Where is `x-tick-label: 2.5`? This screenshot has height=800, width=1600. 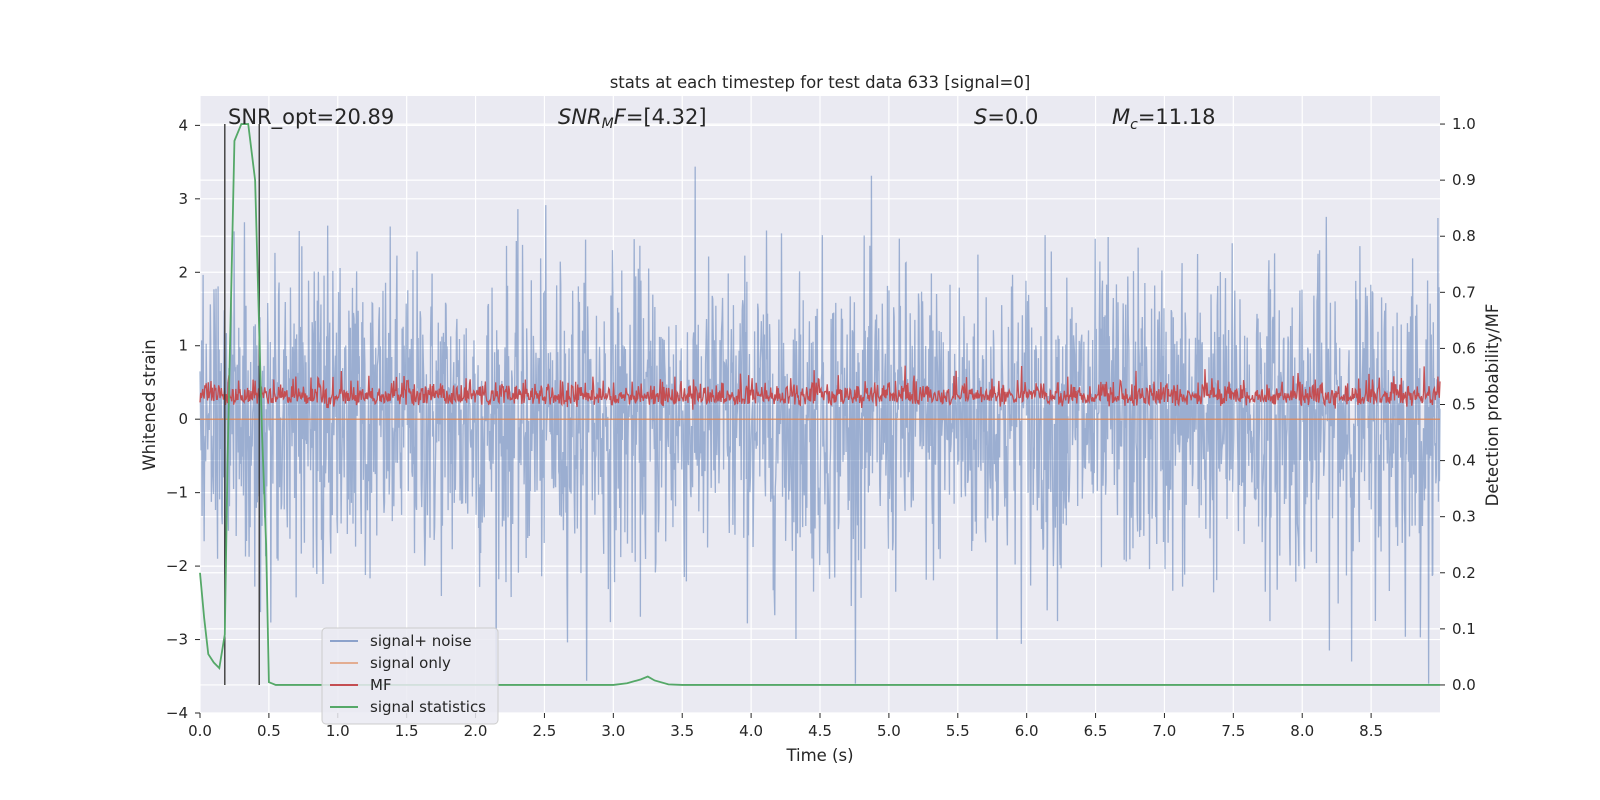
x-tick-label: 2.5 is located at coordinates (545, 731).